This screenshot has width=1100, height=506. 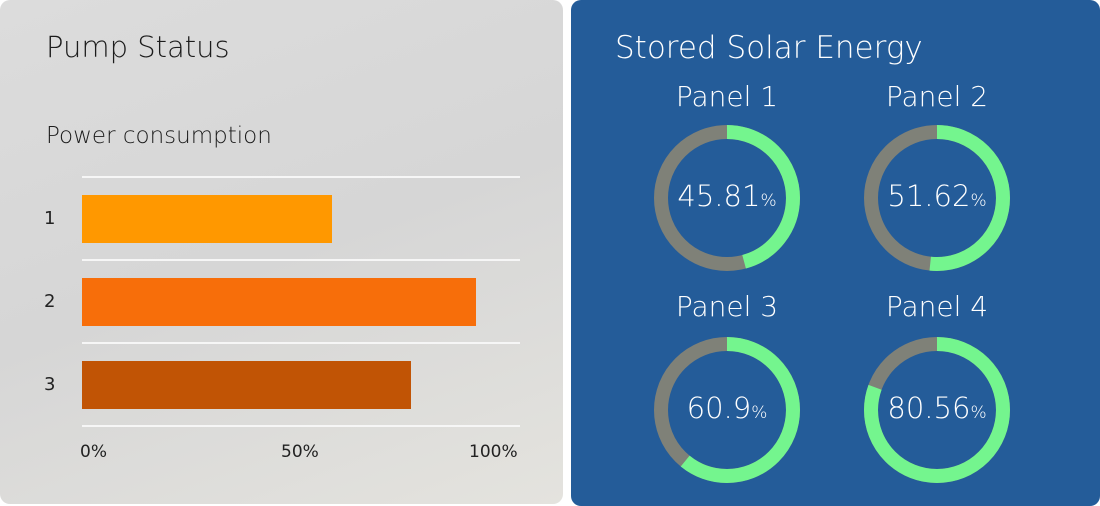 I want to click on chart-title: Power consumption, so click(x=159, y=136).